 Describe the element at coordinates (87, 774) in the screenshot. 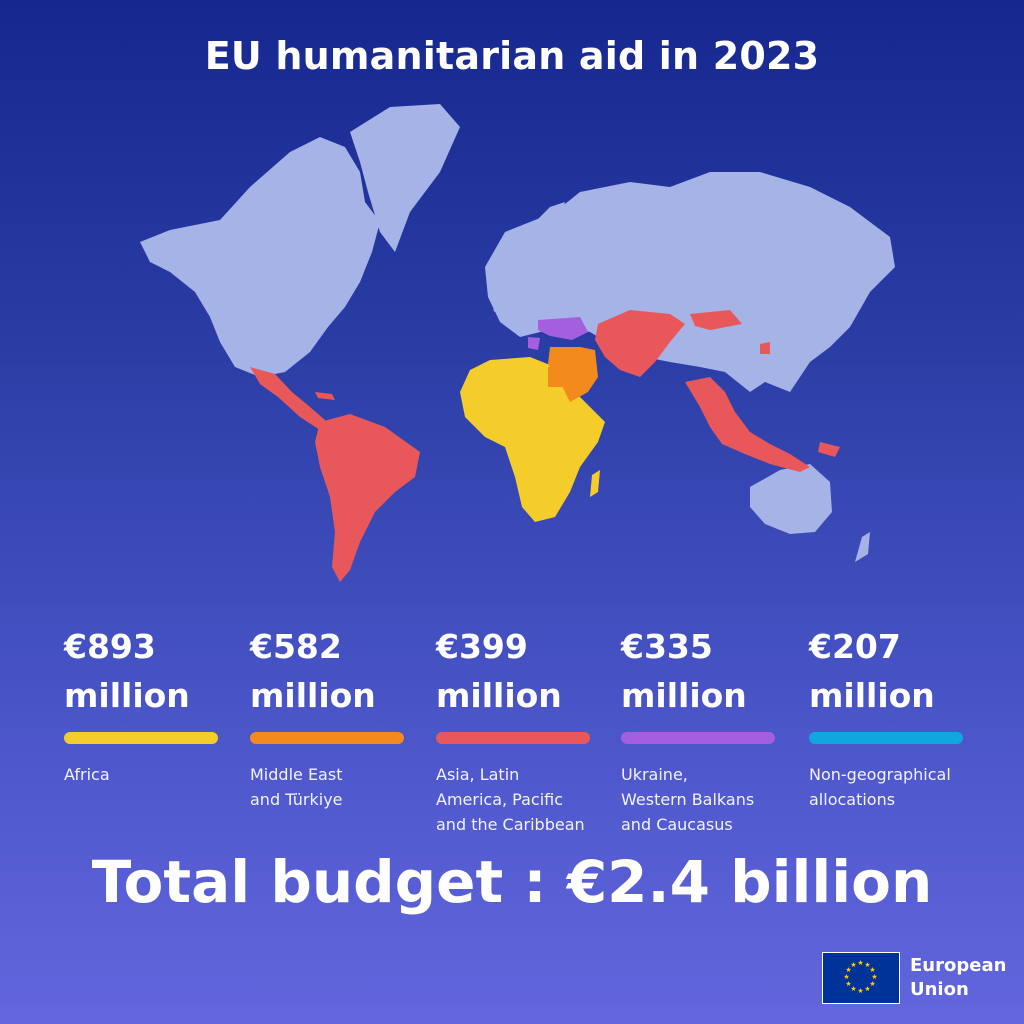

I see `region-label-line: Africa` at that location.